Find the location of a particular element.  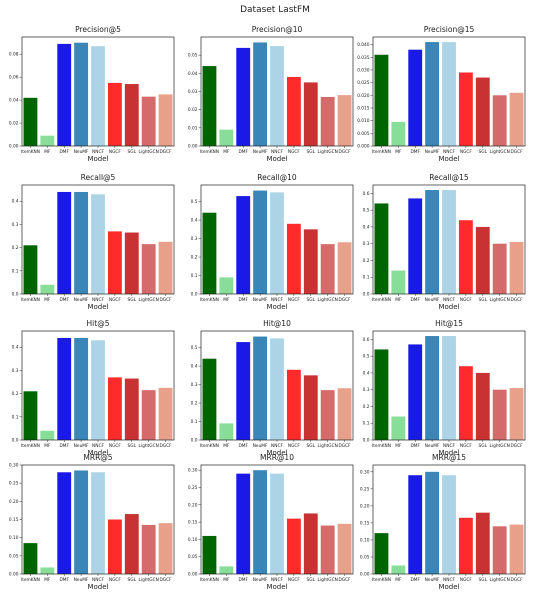

y-tick-label: 0.01 is located at coordinates (193, 128).